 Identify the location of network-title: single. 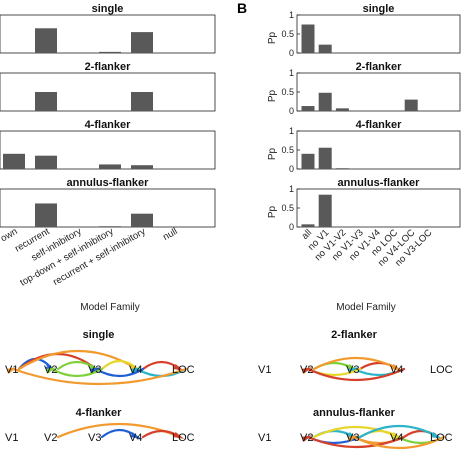
(99, 335).